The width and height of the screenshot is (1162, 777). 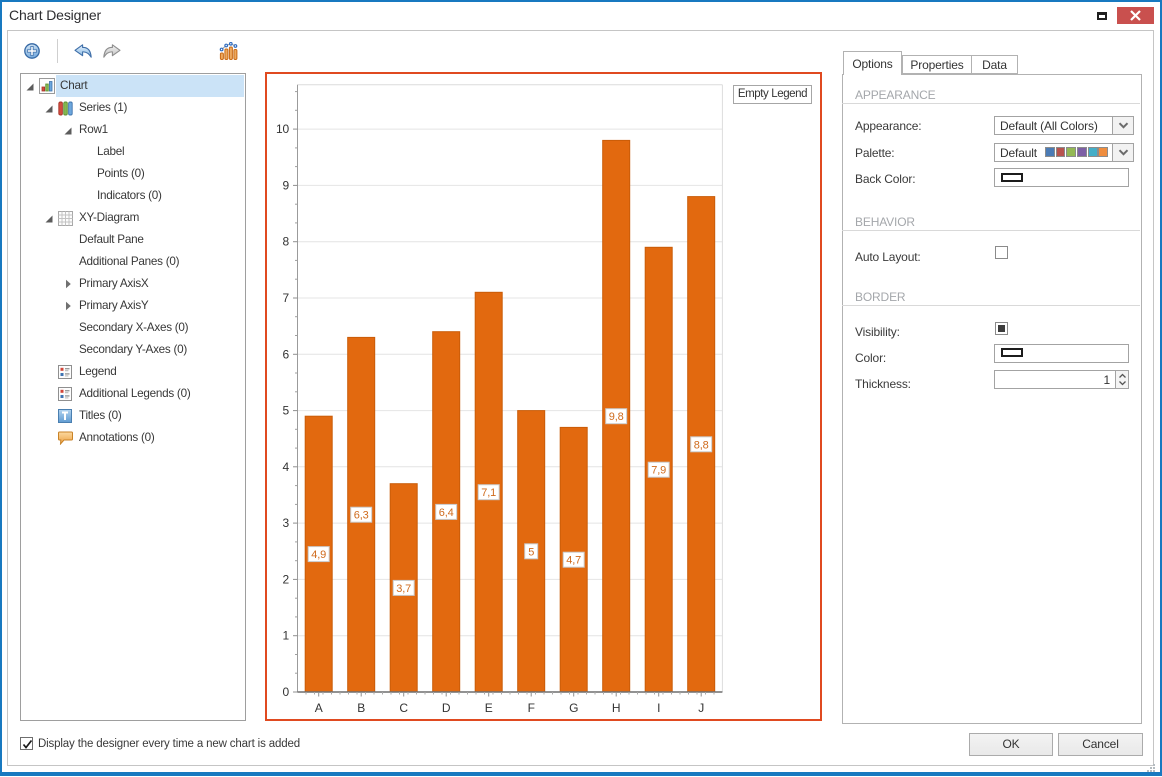 I want to click on svg-text: 4, so click(x=285, y=467).